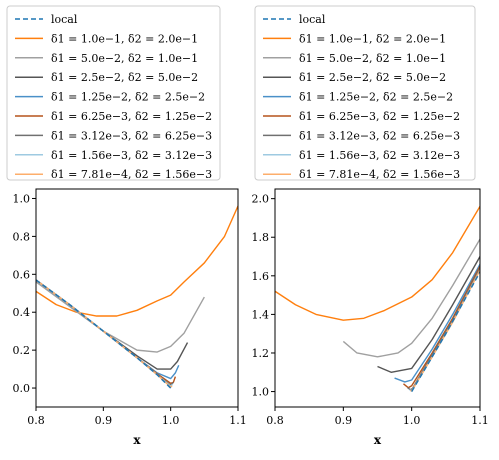 The image size is (499, 460). What do you see at coordinates (22, 274) in the screenshot?
I see `y-tick-label: 0.6` at bounding box center [22, 274].